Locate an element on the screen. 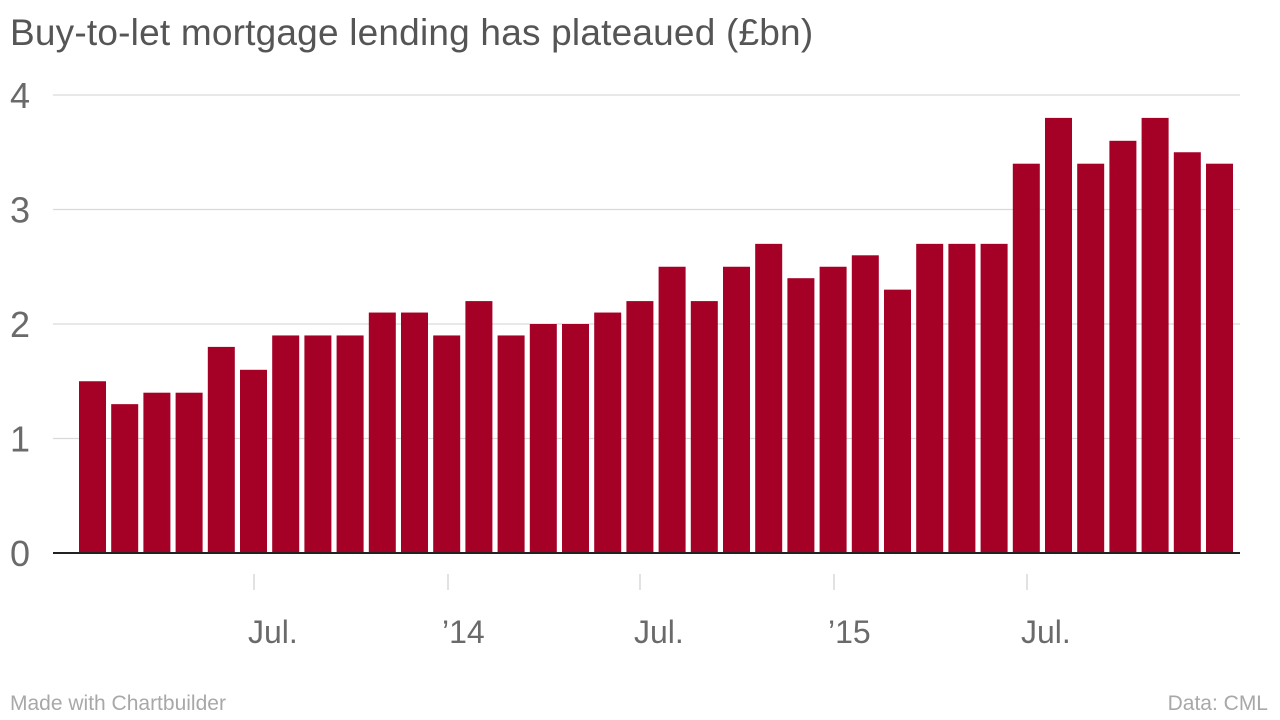  x-tick-label: ’14 is located at coordinates (463, 632).